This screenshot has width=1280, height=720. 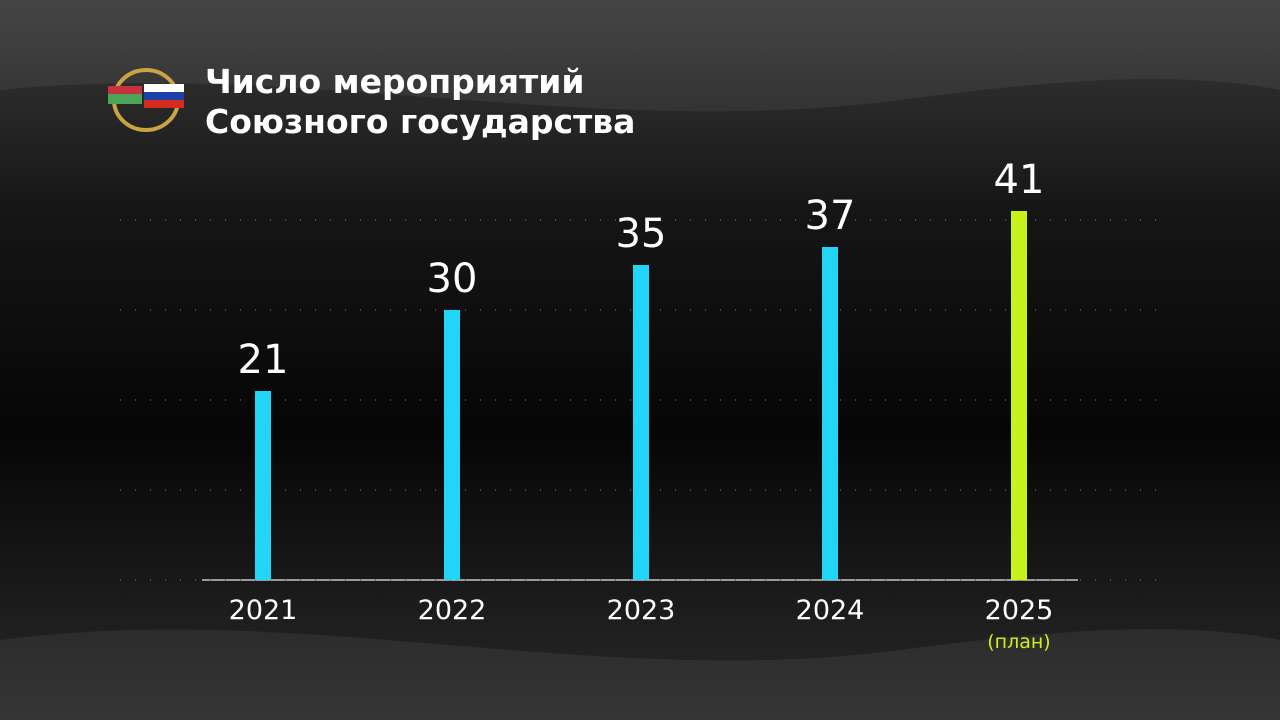 I want to click on value-label: 30, so click(x=452, y=279).